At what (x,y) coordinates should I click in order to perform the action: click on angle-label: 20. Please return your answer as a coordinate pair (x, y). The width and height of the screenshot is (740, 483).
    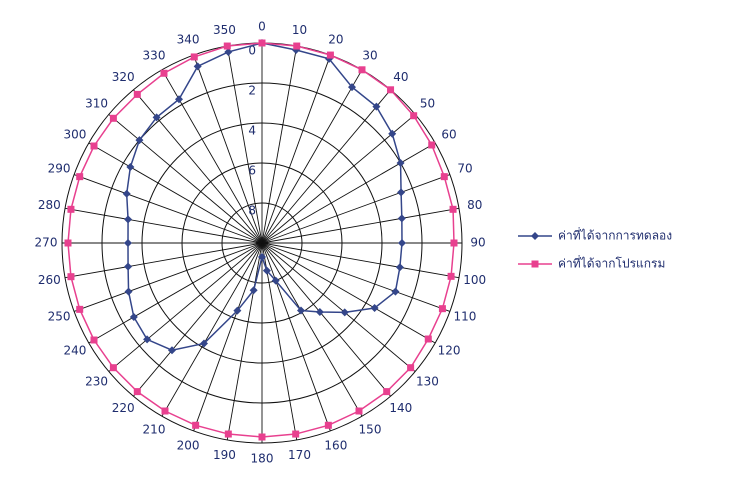
    Looking at the image, I should click on (335, 40).